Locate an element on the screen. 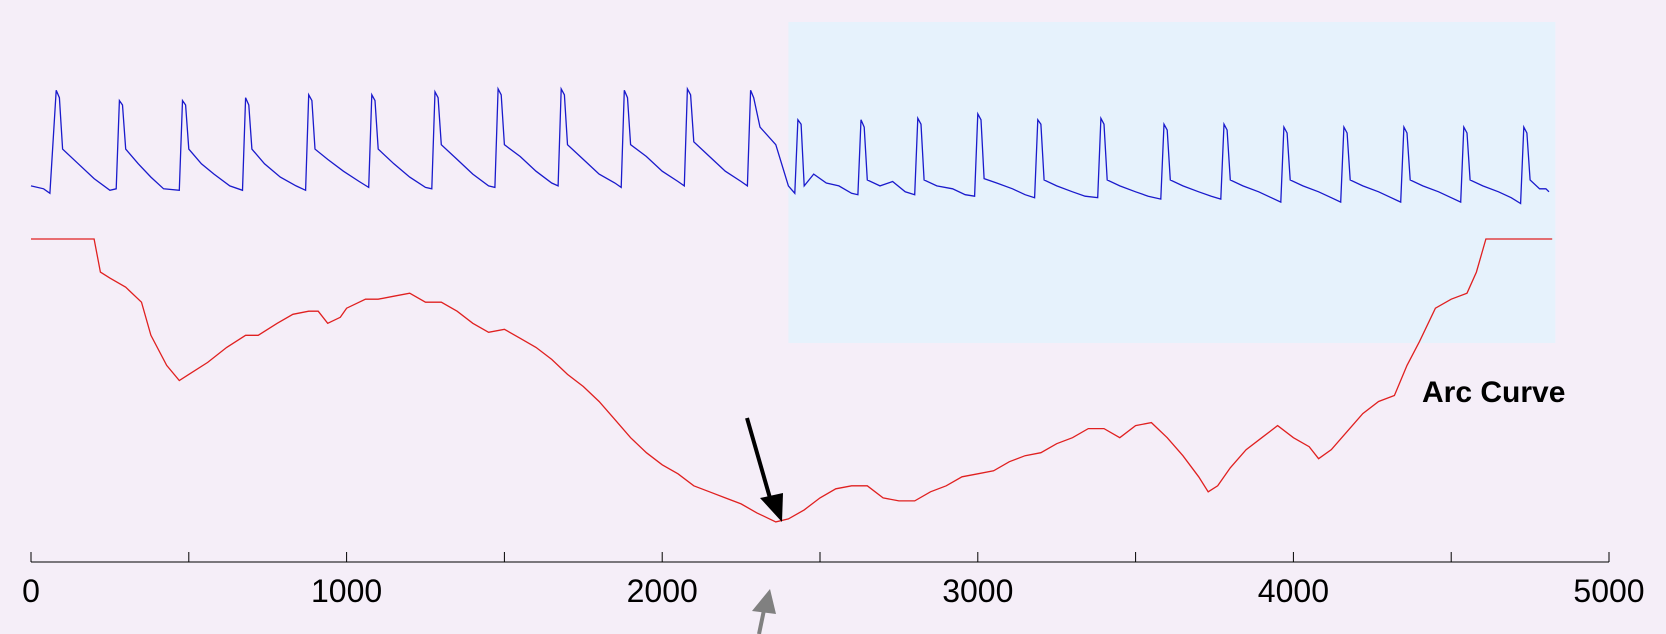 The height and width of the screenshot is (634, 1666). x-tick-label: 4000 is located at coordinates (1293, 591).